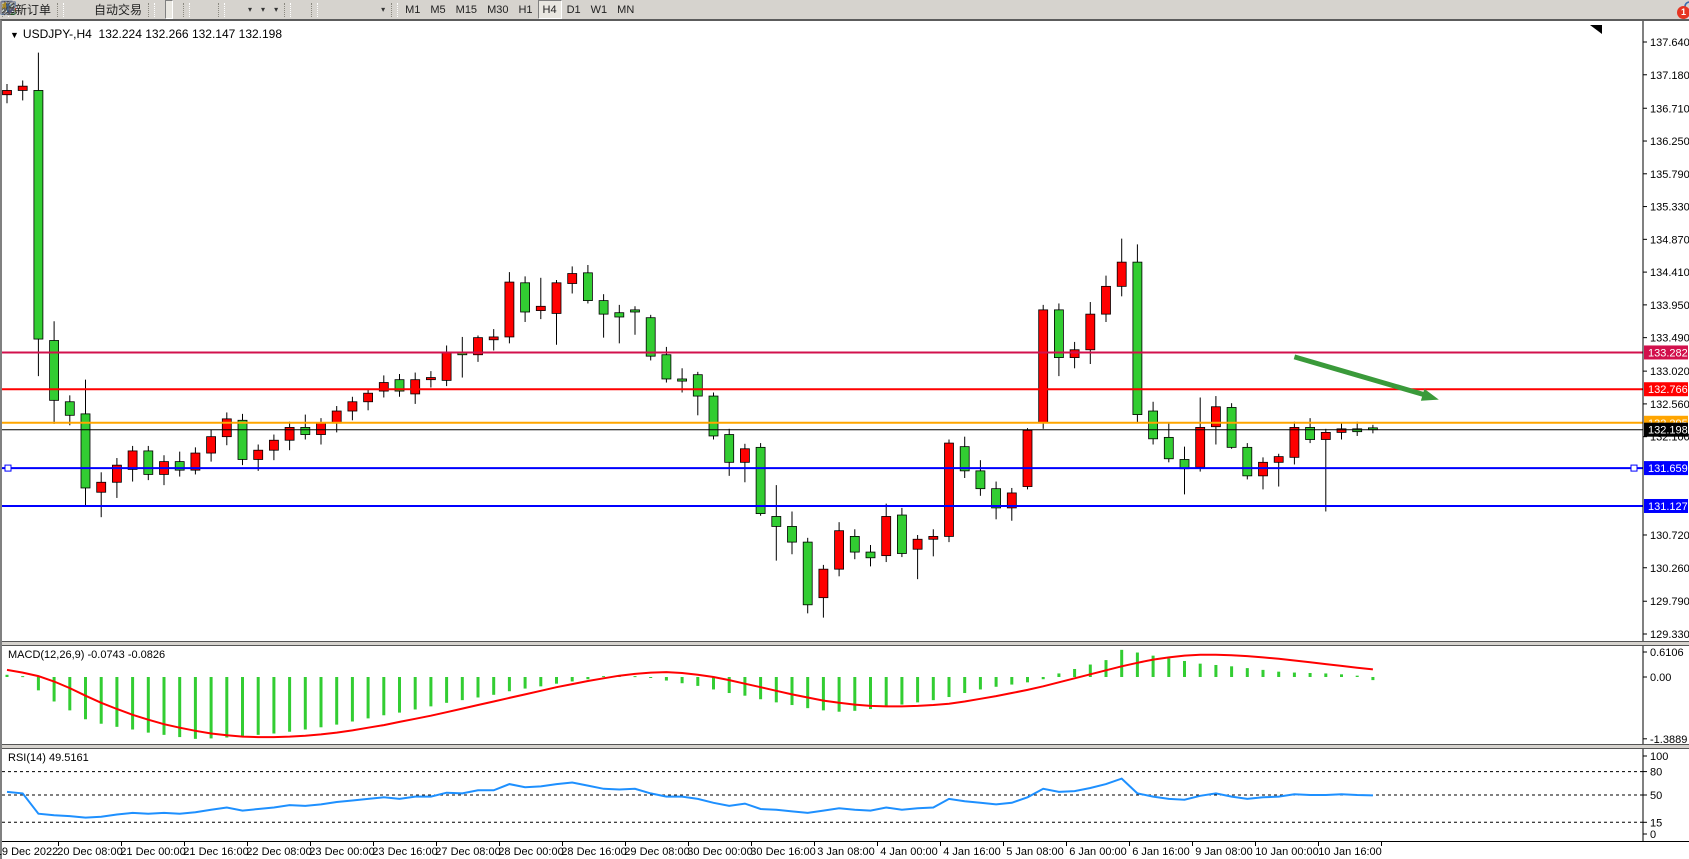  I want to click on timeframe-M15: M15, so click(466, 9).